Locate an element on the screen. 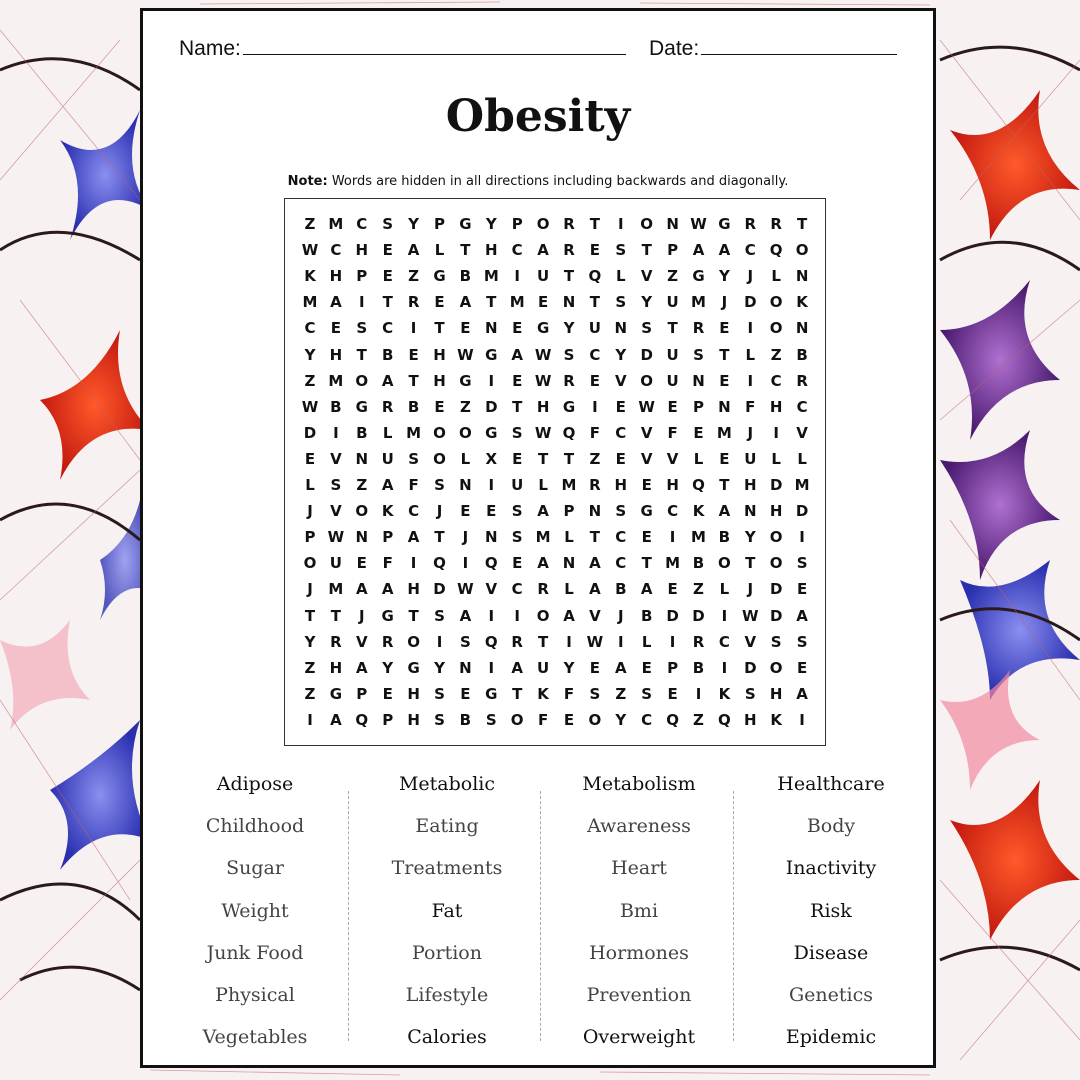 The width and height of the screenshot is (1080, 1080). grid-letter: Q is located at coordinates (595, 276).